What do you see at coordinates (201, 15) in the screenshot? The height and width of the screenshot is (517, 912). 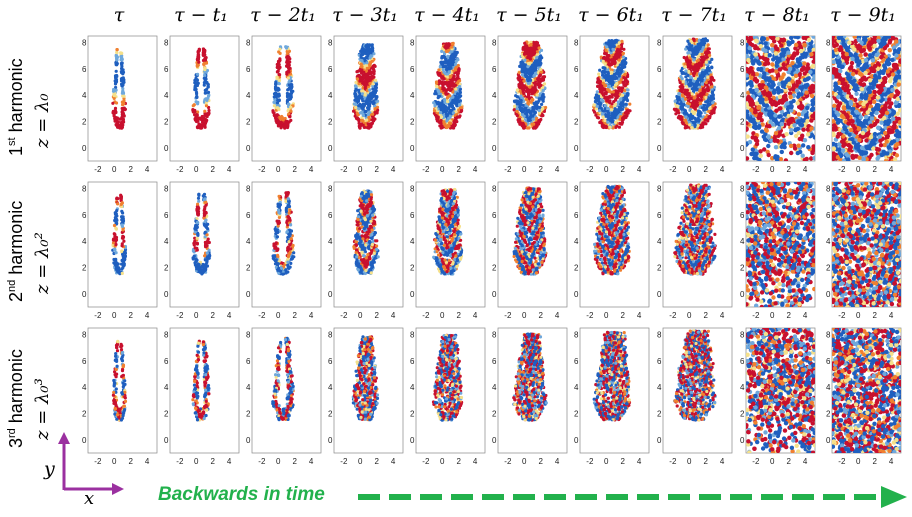 I see `column-title: τ − t₁` at bounding box center [201, 15].